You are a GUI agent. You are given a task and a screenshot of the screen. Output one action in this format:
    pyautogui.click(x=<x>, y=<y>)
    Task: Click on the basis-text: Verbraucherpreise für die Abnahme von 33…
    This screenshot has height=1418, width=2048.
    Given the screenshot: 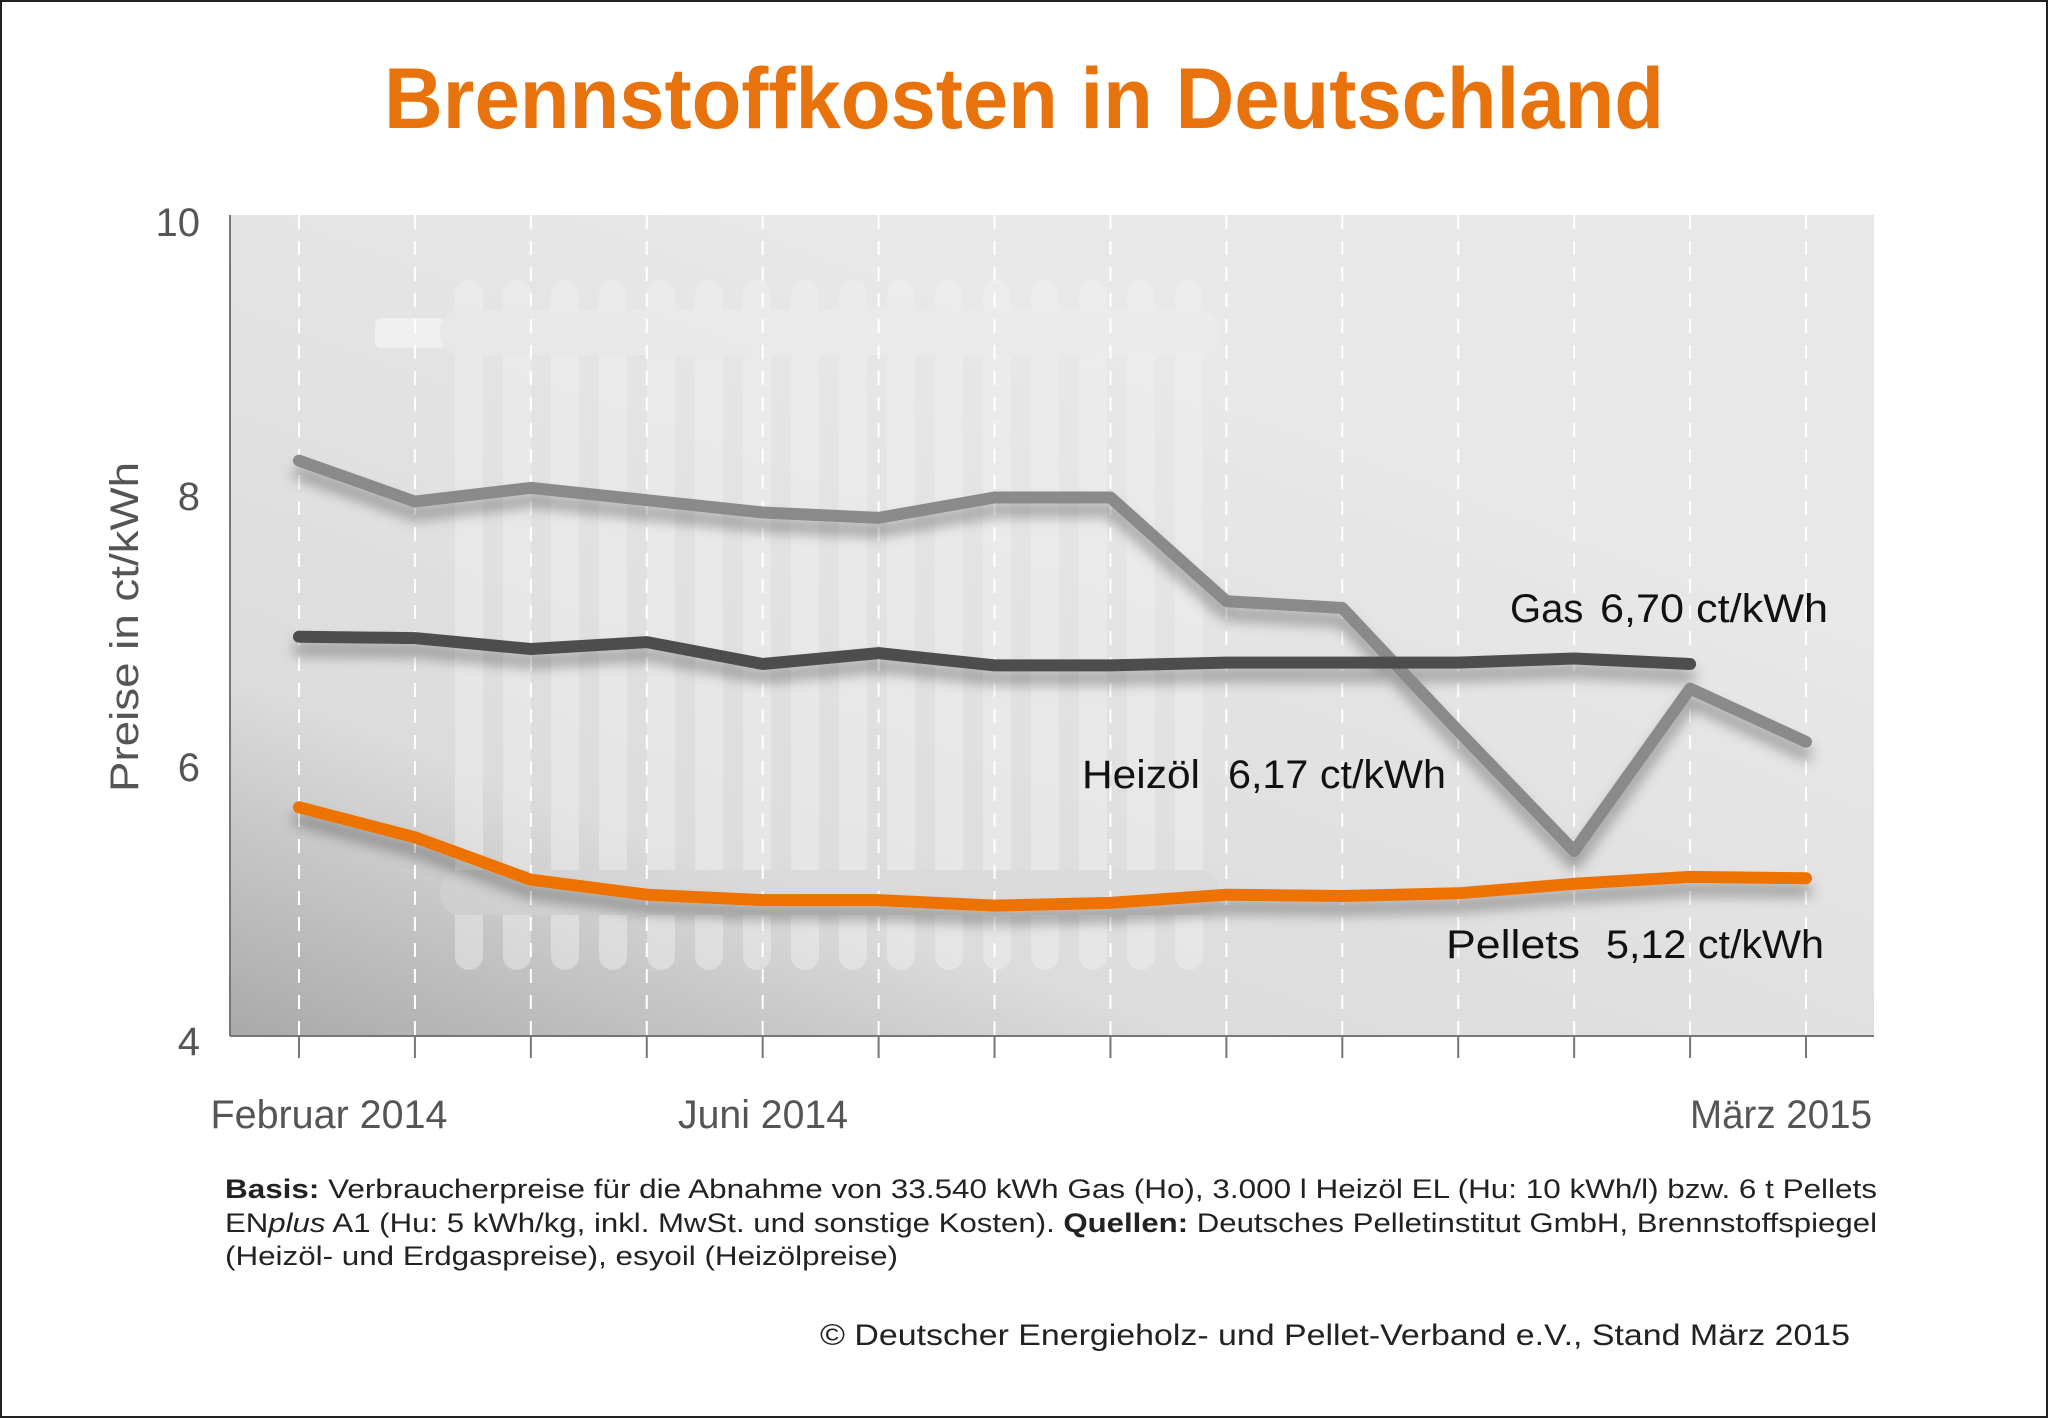 What is the action you would take?
    pyautogui.click(x=1098, y=1189)
    